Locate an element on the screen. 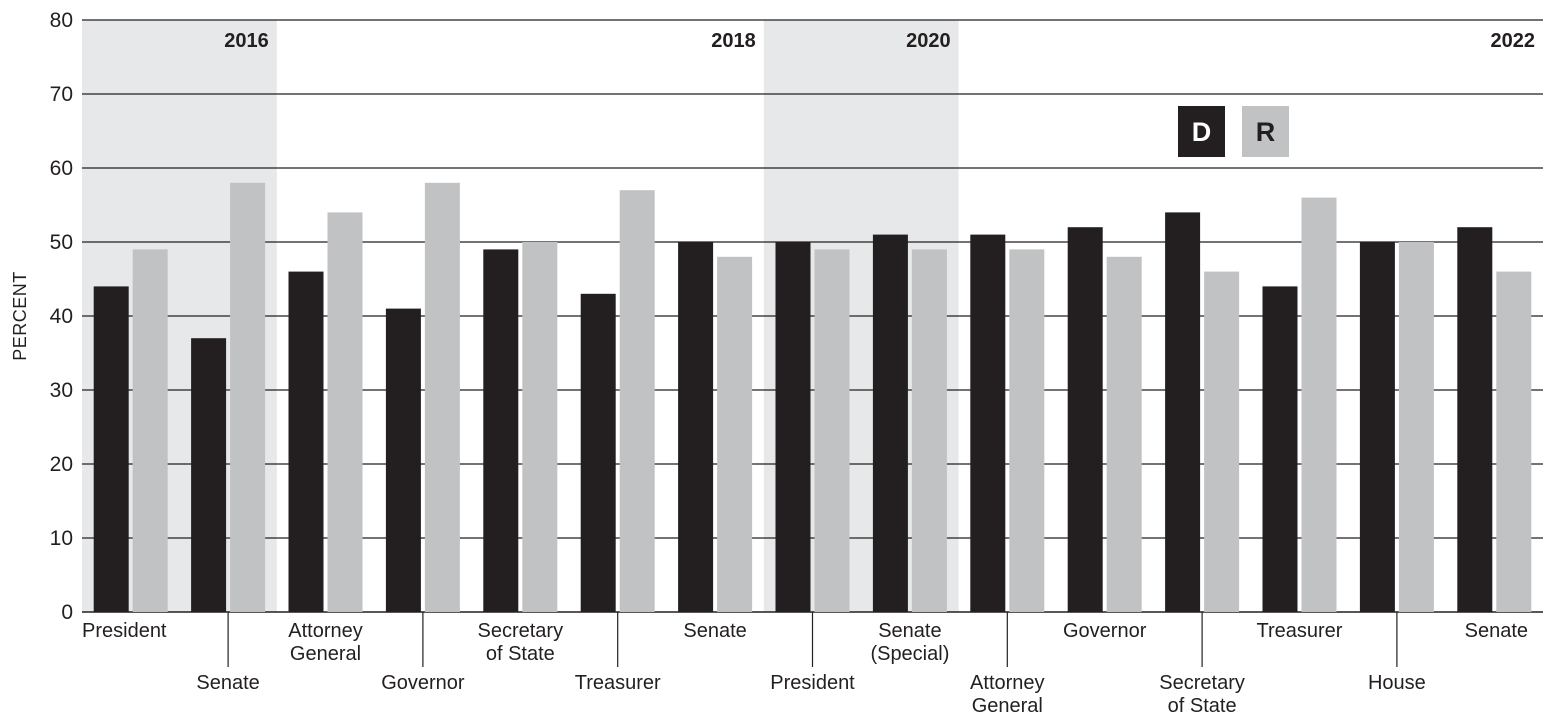  y-tick-label: 40 is located at coordinates (61, 316).